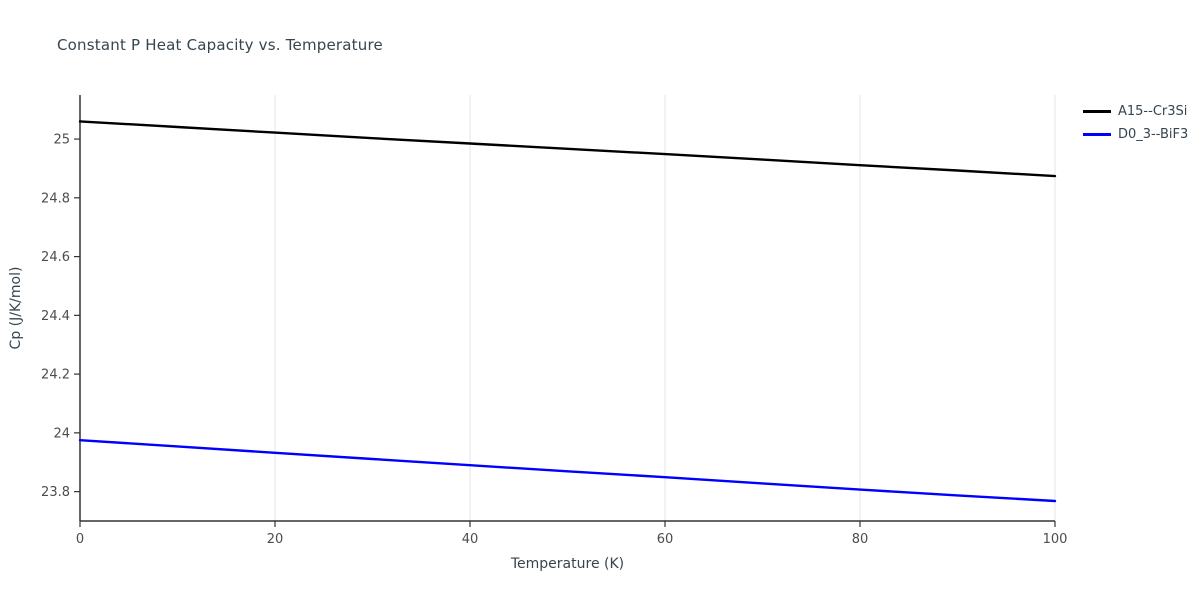 Image resolution: width=1200 pixels, height=600 pixels. What do you see at coordinates (55, 316) in the screenshot?
I see `y-tick-label: 24.4` at bounding box center [55, 316].